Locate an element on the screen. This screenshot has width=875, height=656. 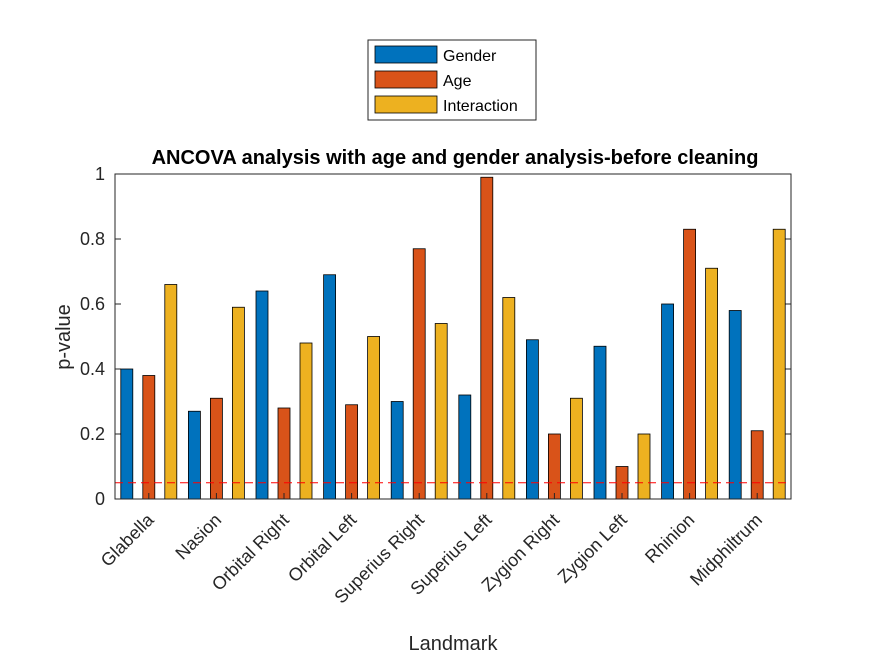
legend-swatch-gender is located at coordinates (406, 54).